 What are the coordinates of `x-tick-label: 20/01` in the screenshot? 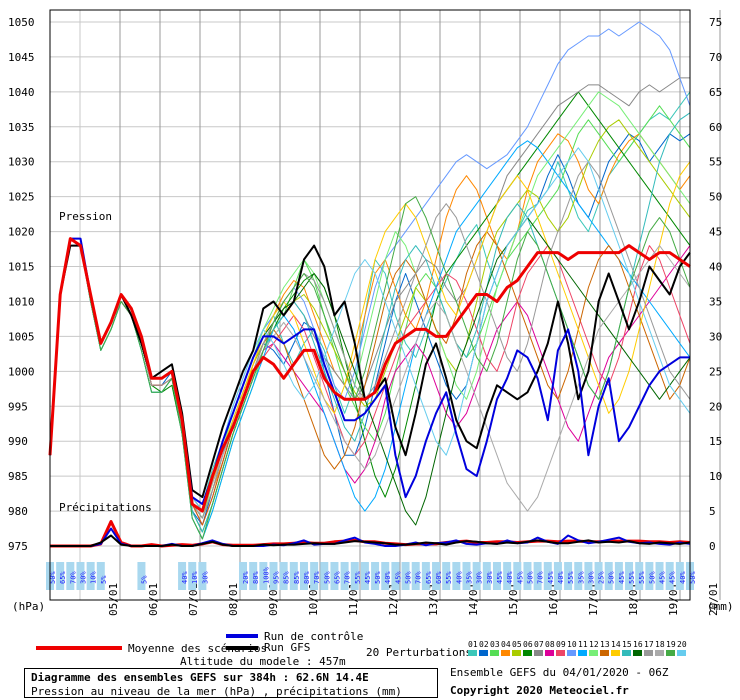 It's located at (713, 599).